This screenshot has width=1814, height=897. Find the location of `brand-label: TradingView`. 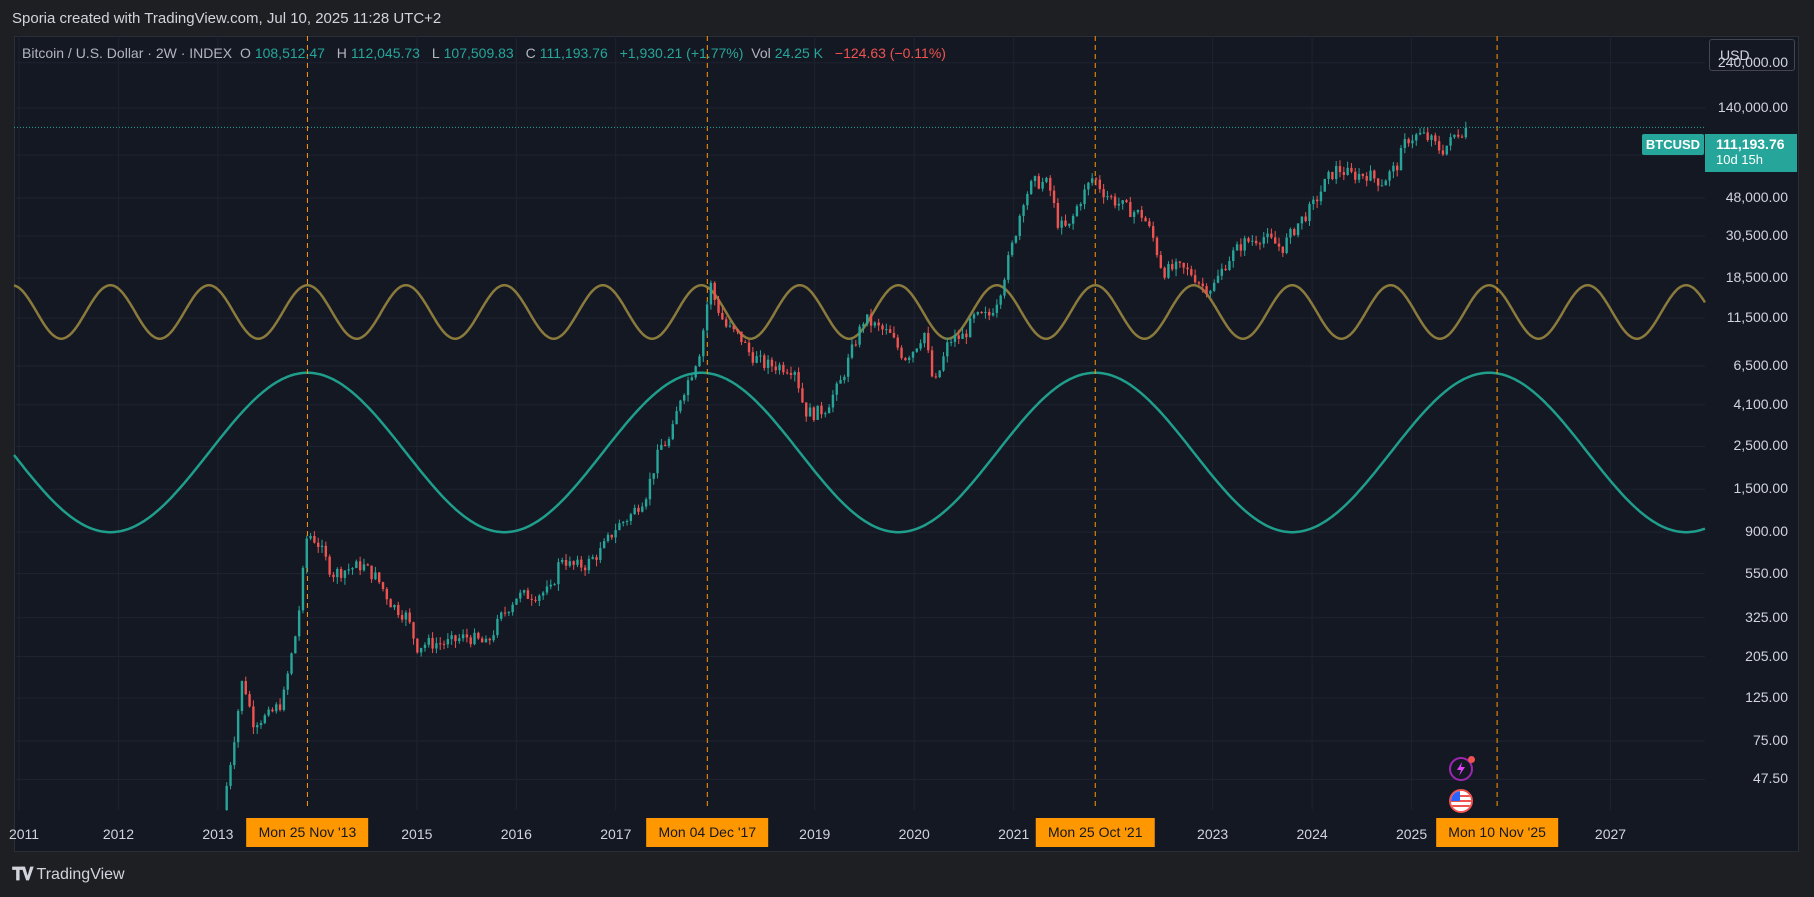

brand-label: TradingView is located at coordinates (80, 874).